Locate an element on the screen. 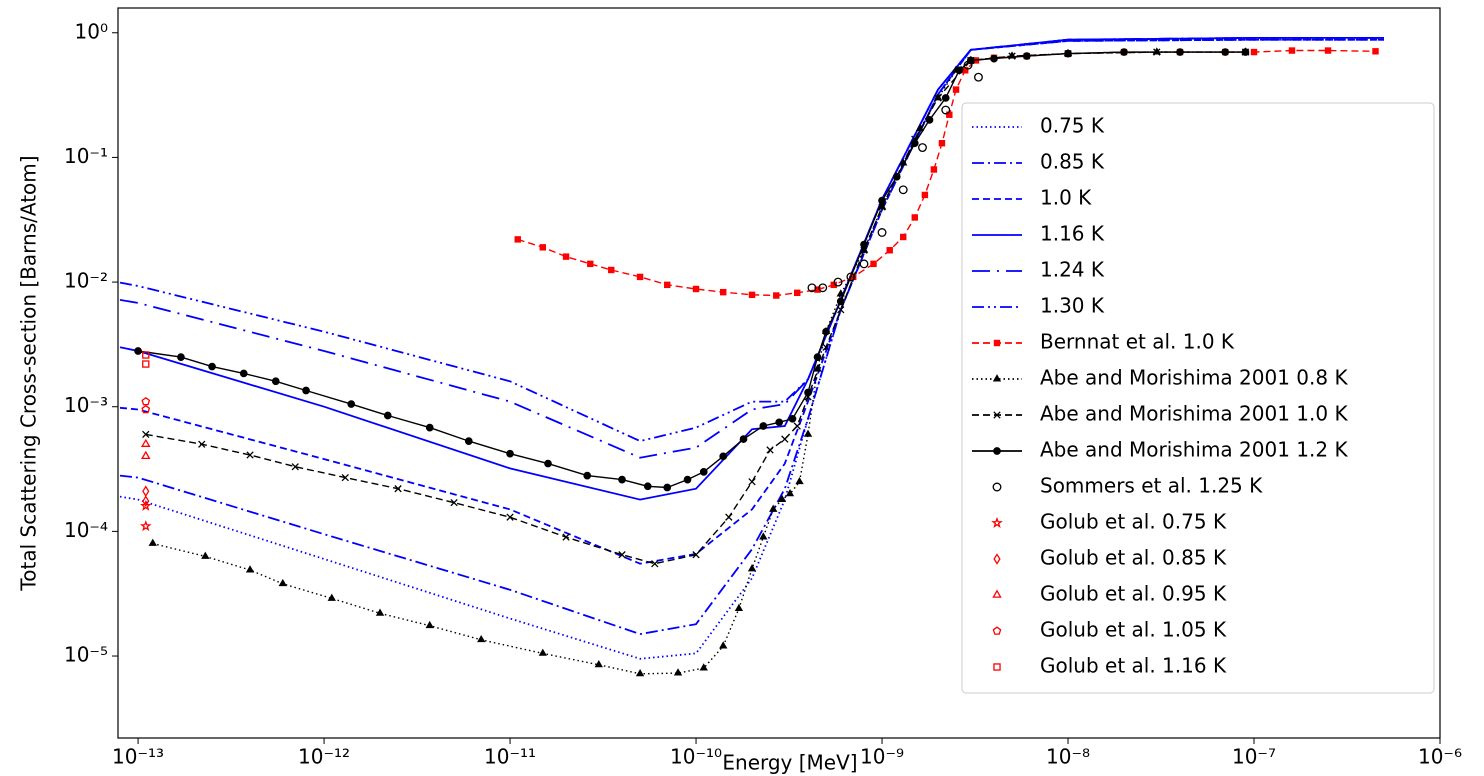  x-tick-label: 10⁻¹³ is located at coordinates (138, 757).